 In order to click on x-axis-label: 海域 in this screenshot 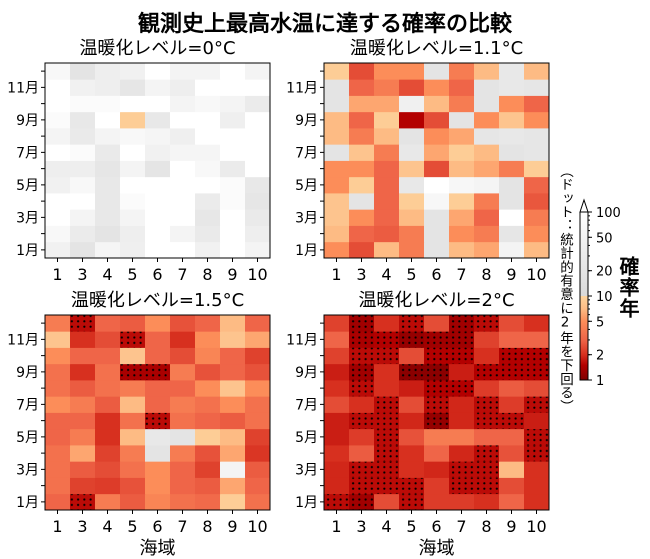, I will do `click(437, 548)`.